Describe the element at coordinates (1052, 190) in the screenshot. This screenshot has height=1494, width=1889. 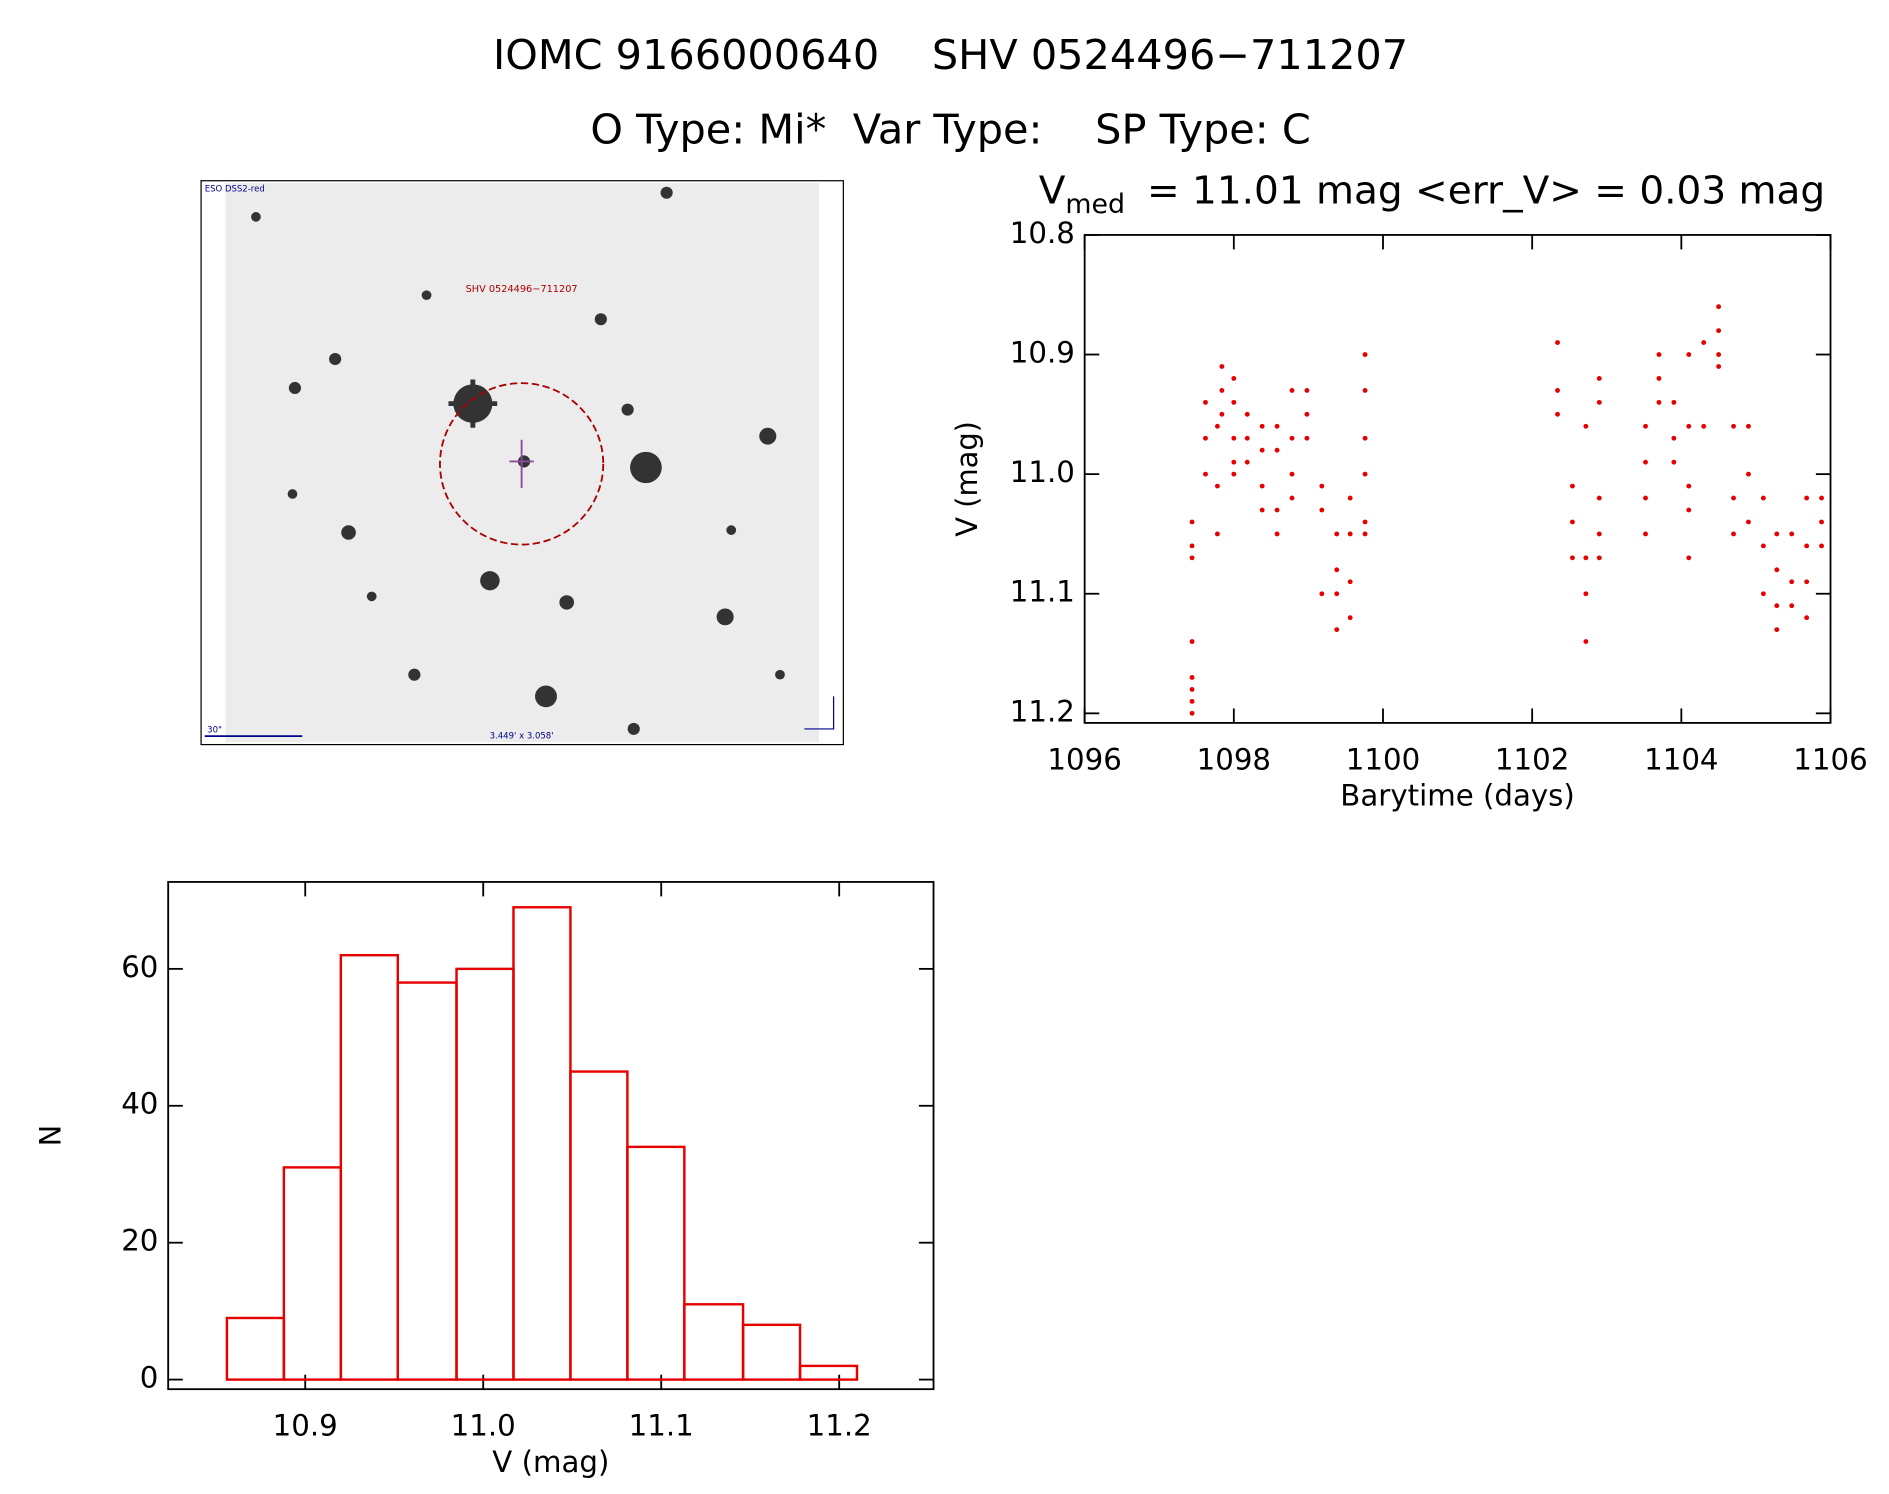
I see `plot-title-part: V` at that location.